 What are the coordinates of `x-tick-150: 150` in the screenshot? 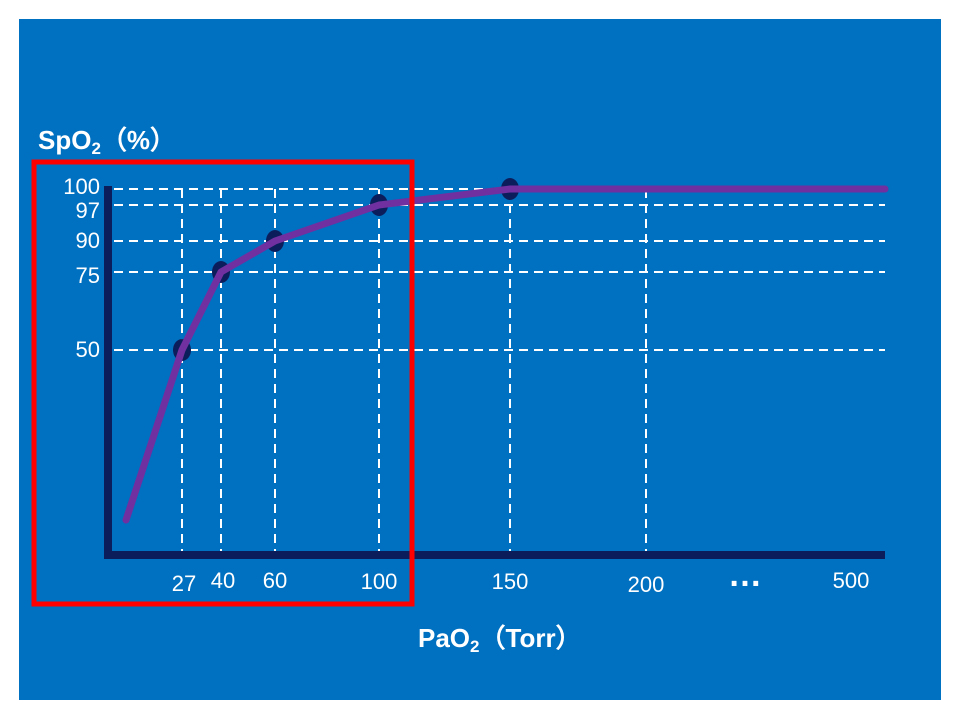 It's located at (510, 581).